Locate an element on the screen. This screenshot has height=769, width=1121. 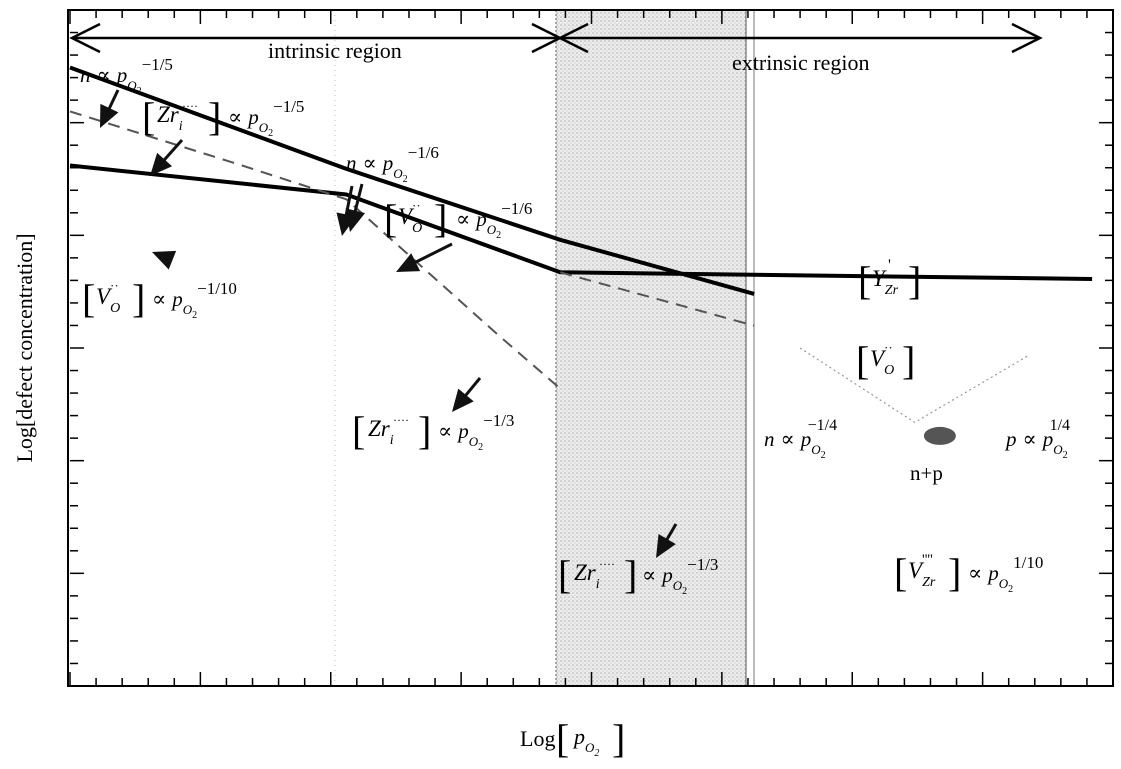
annotation-vo110: [ VO ·· ] ∝ pO2−1/10 is located at coordinates (159, 298).